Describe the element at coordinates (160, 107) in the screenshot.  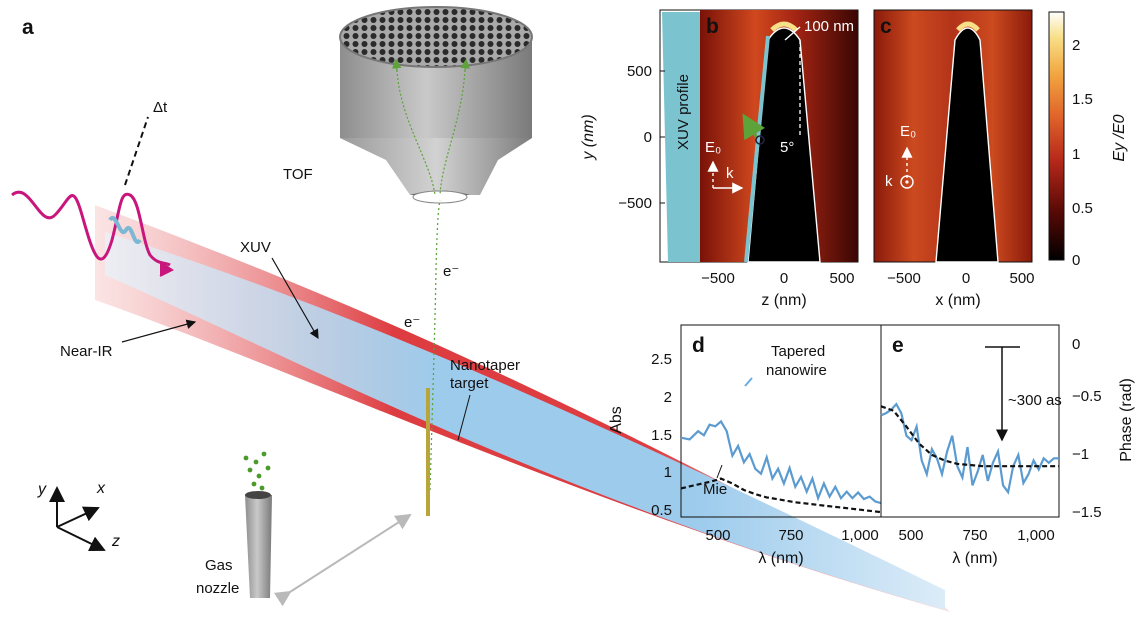
I see `delta-t-label: Δt` at that location.